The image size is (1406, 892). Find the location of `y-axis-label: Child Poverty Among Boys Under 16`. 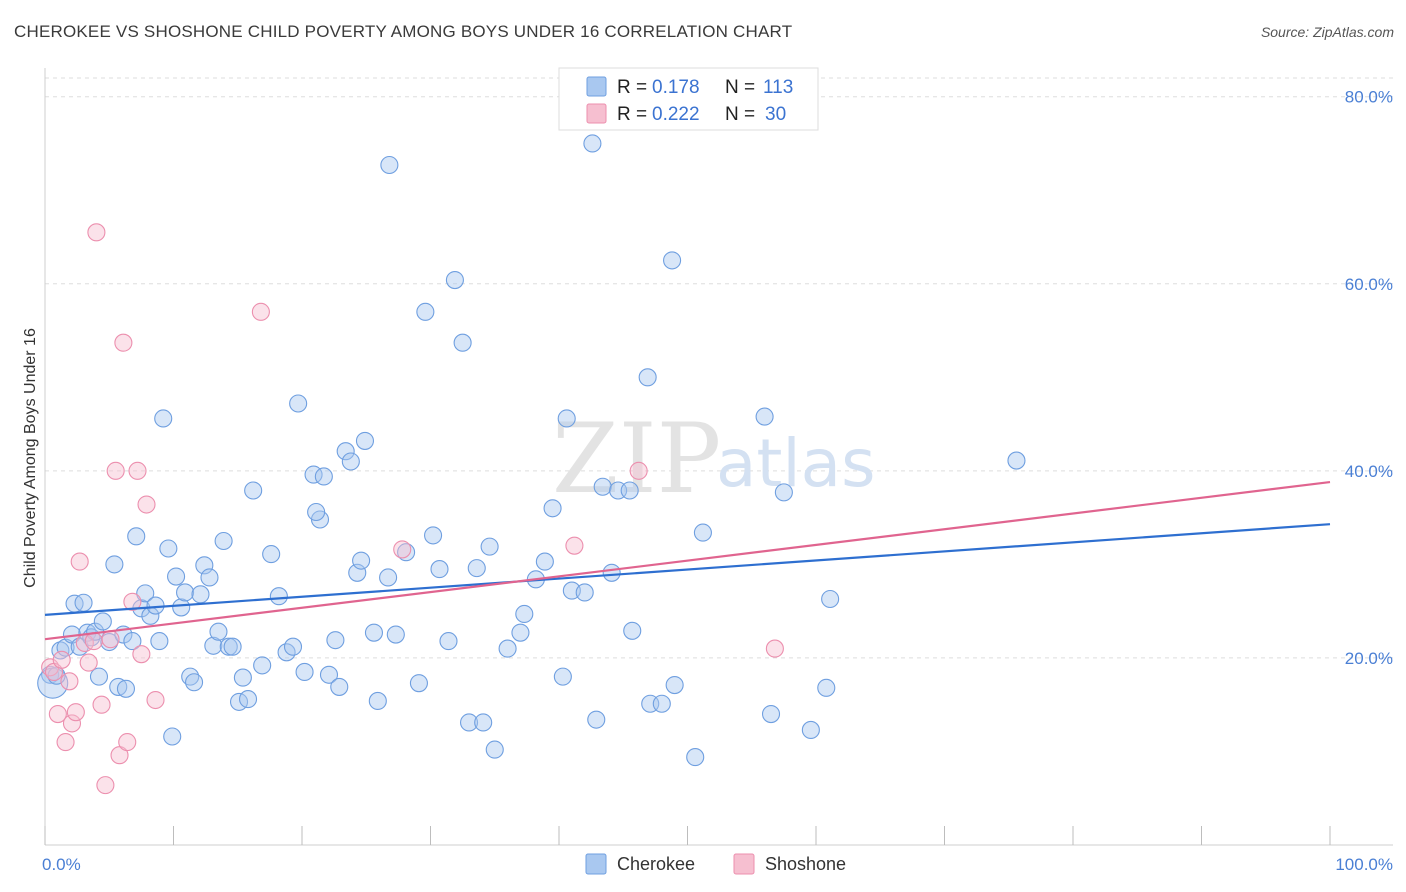

y-axis-label: Child Poverty Among Boys Under 16 is located at coordinates (30, 458).